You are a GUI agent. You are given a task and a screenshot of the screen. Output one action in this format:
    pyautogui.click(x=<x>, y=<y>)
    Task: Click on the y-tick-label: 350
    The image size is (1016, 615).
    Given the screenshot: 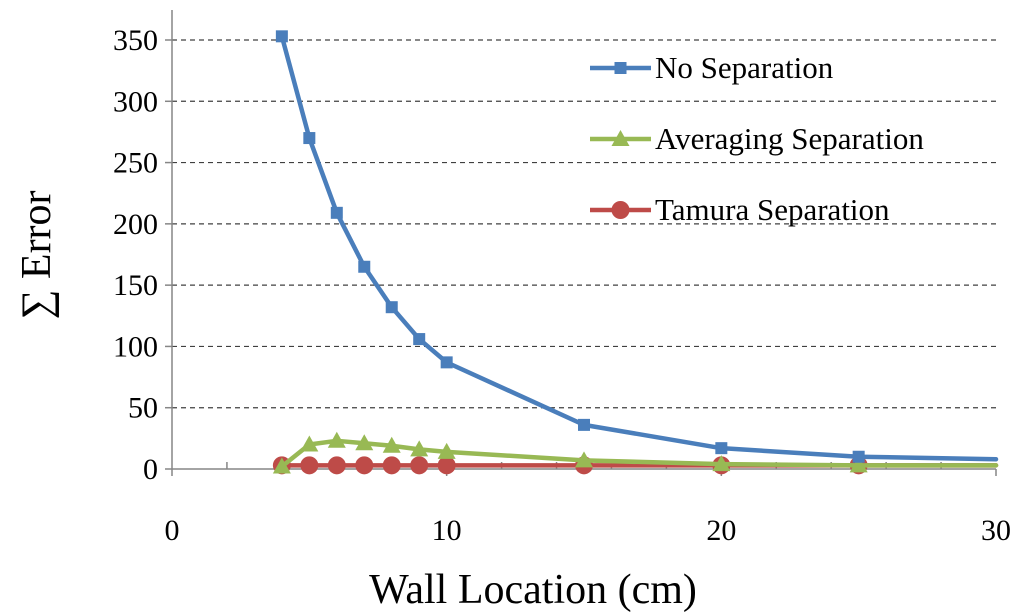 What is the action you would take?
    pyautogui.click(x=135, y=40)
    